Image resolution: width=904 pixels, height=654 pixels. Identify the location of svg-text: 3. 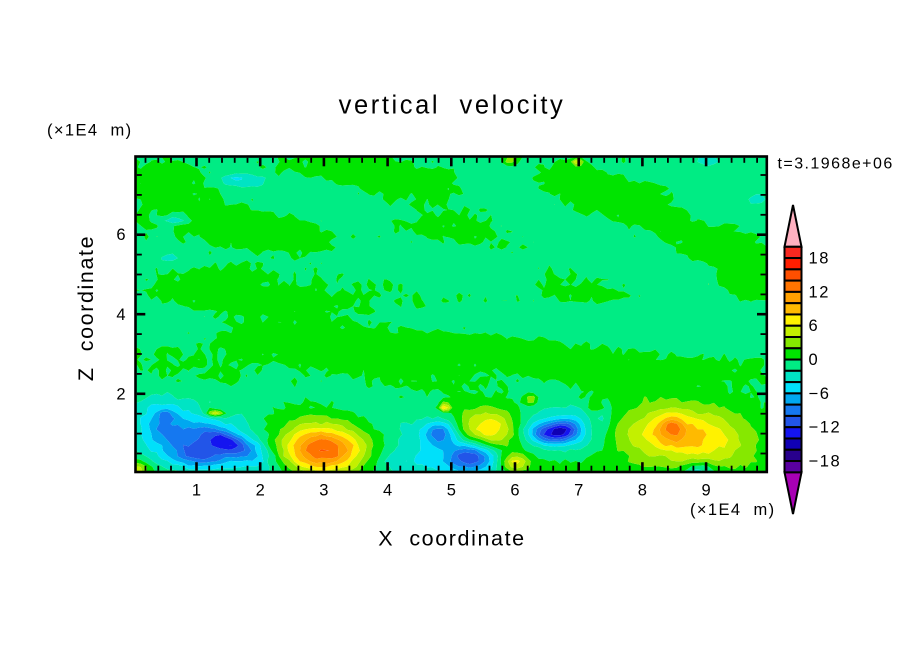
(323, 491).